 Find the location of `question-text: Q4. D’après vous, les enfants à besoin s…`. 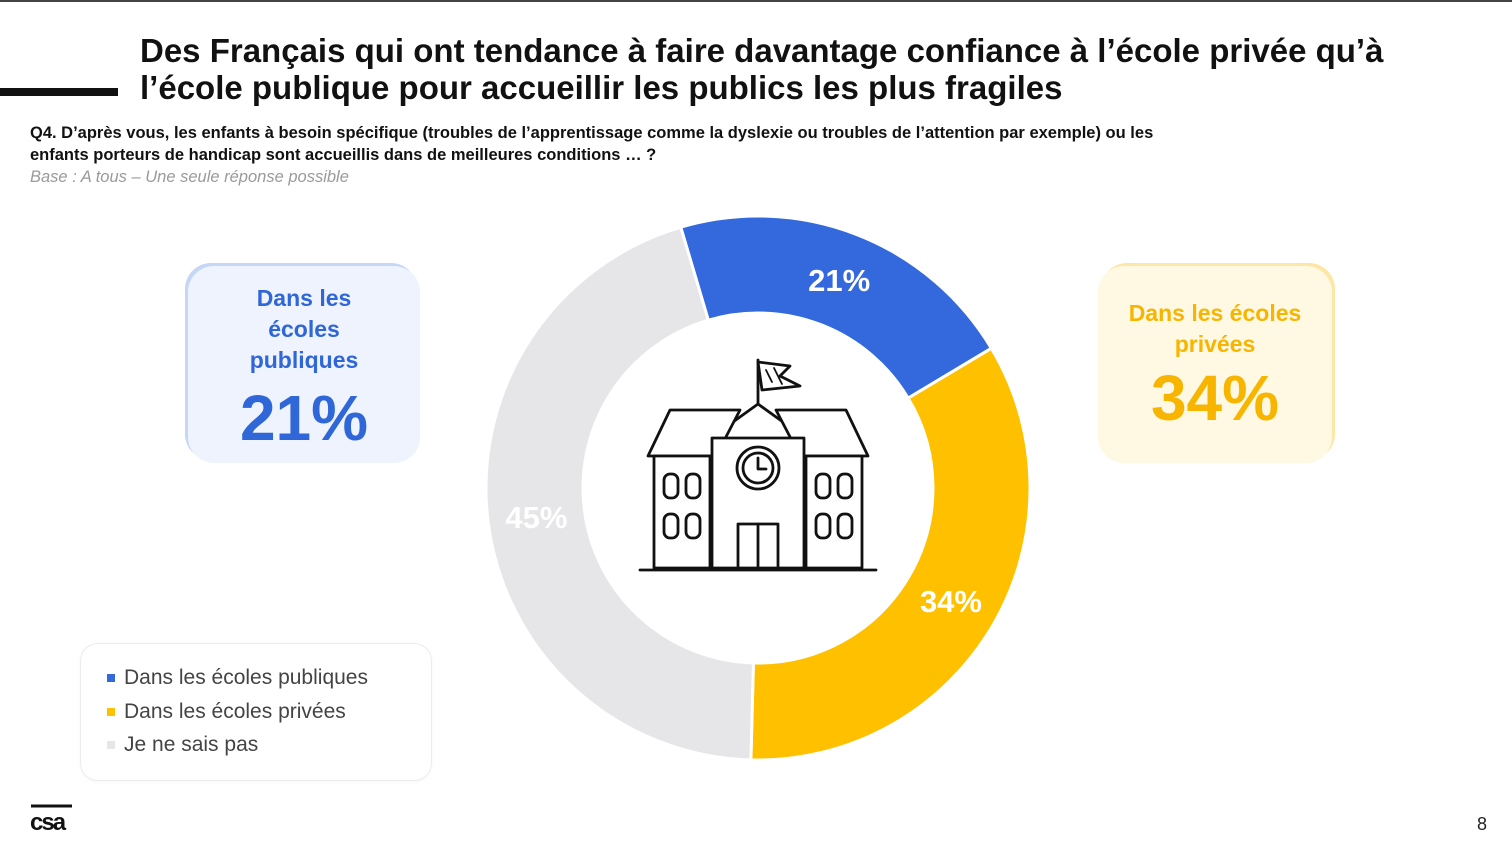

question-text: Q4. D’après vous, les enfants à besoin s… is located at coordinates (592, 144).